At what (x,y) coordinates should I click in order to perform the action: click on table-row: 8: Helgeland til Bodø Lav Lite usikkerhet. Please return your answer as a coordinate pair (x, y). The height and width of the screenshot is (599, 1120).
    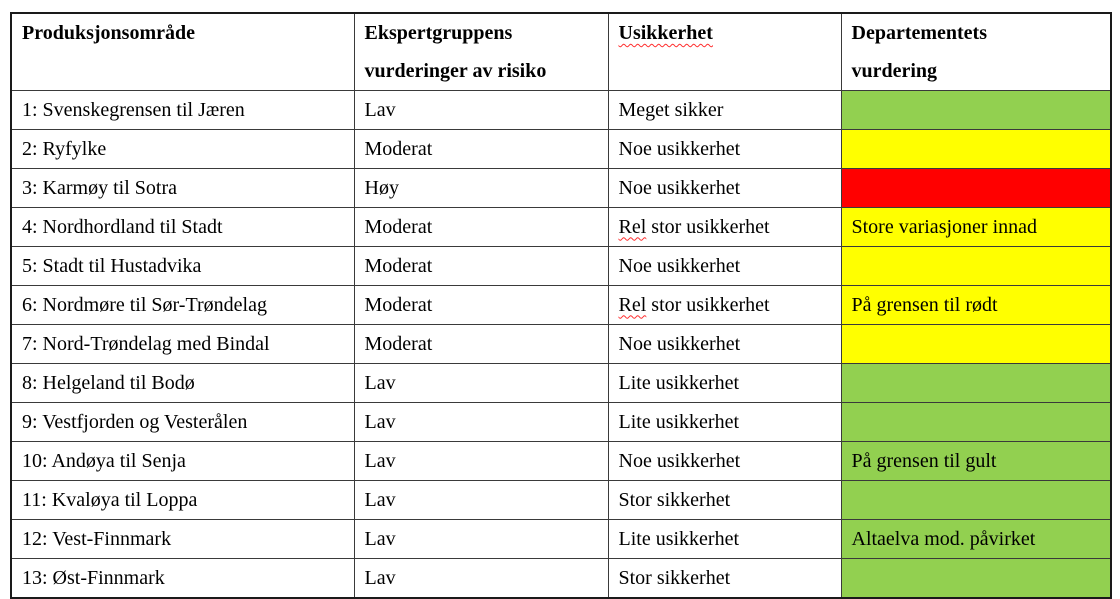
    Looking at the image, I should click on (561, 383).